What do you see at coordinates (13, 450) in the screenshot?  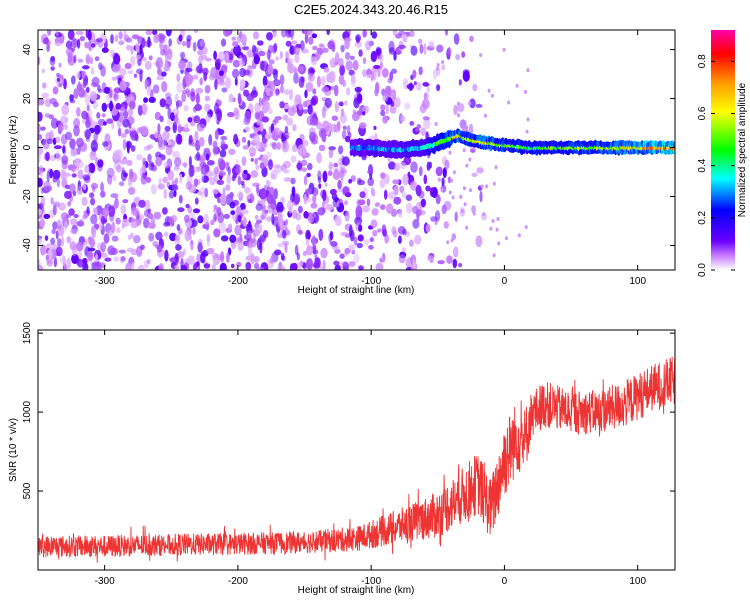 I see `snr-y-label: SNR (10 * v/v)` at bounding box center [13, 450].